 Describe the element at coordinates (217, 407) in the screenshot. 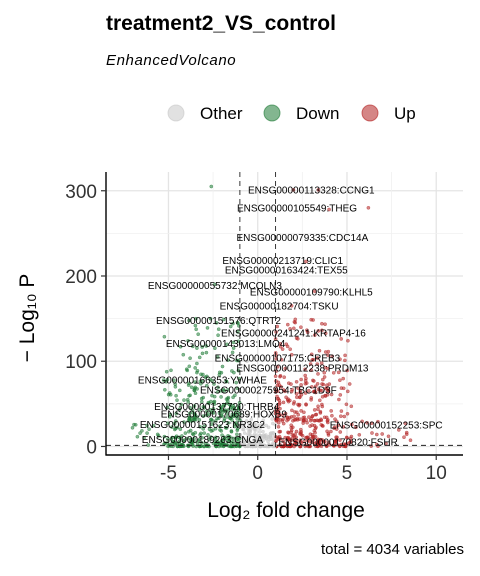

I see `gene-label: ENSG00000137720:THRB4` at that location.